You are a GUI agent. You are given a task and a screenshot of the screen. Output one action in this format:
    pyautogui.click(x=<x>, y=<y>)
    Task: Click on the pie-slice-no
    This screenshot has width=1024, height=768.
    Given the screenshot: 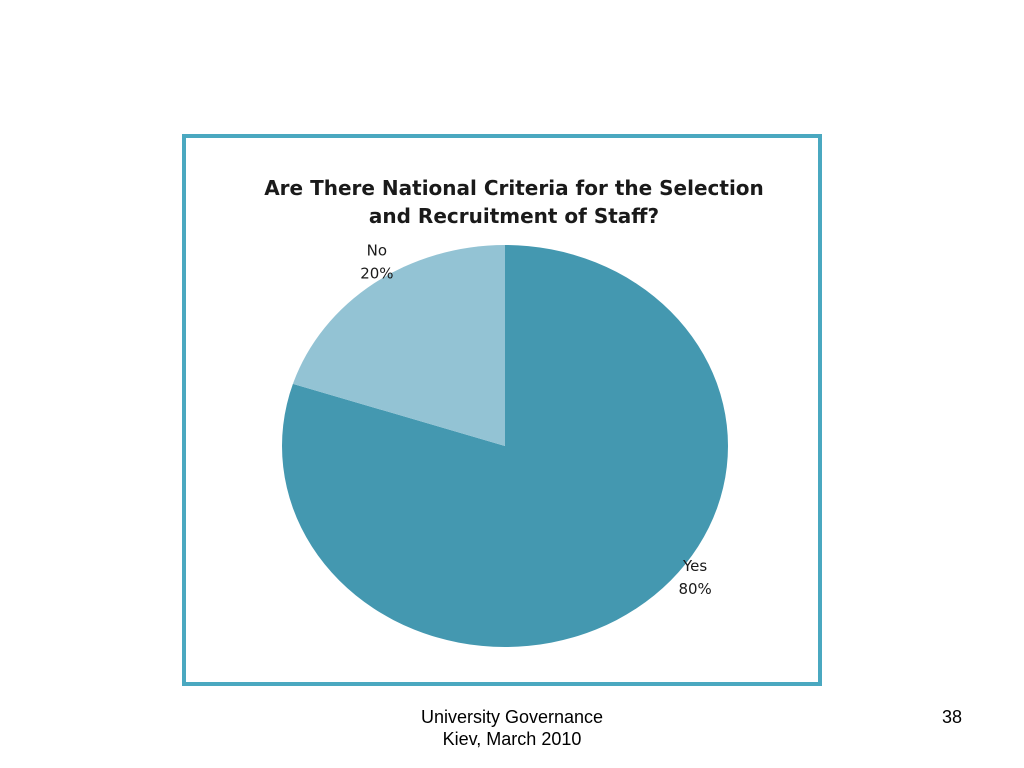 What is the action you would take?
    pyautogui.click(x=398, y=345)
    